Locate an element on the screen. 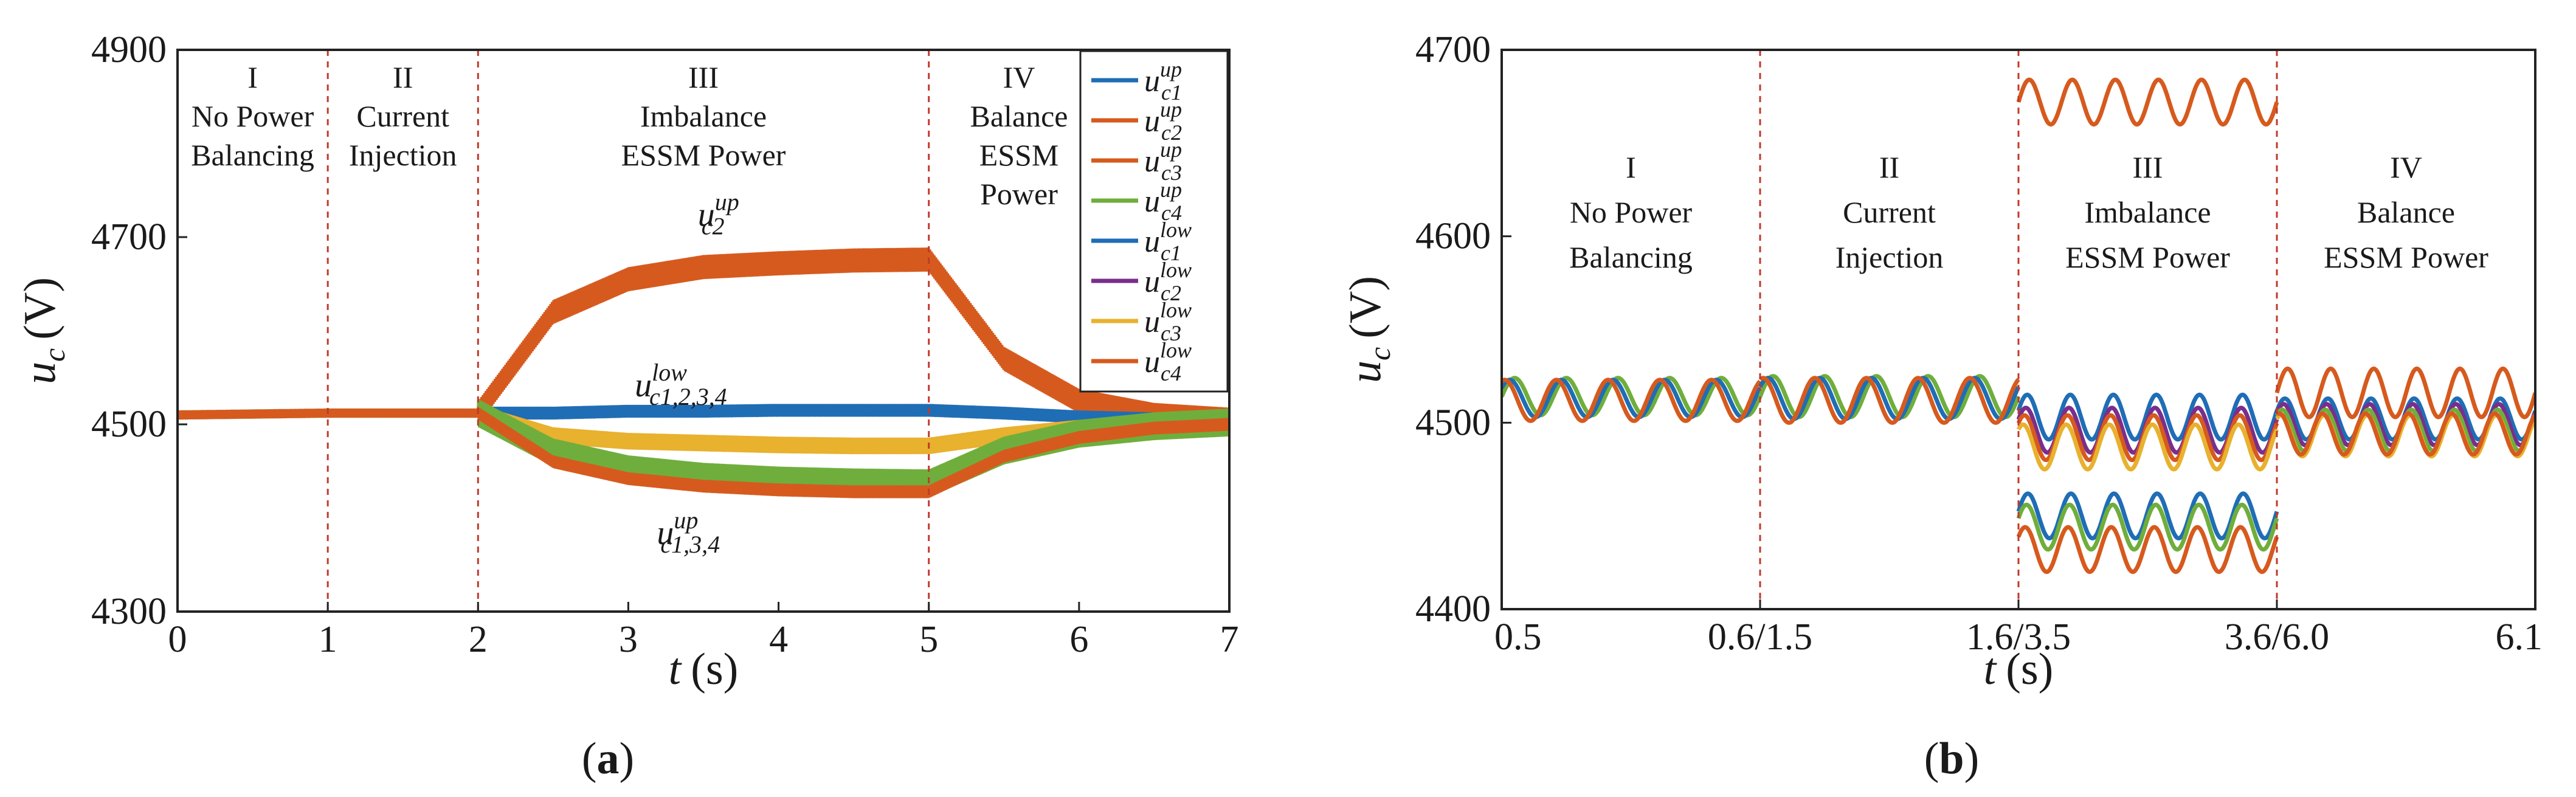 The width and height of the screenshot is (2576, 797). chart-a-legend-label-3: uup c4 is located at coordinates (1163, 201).